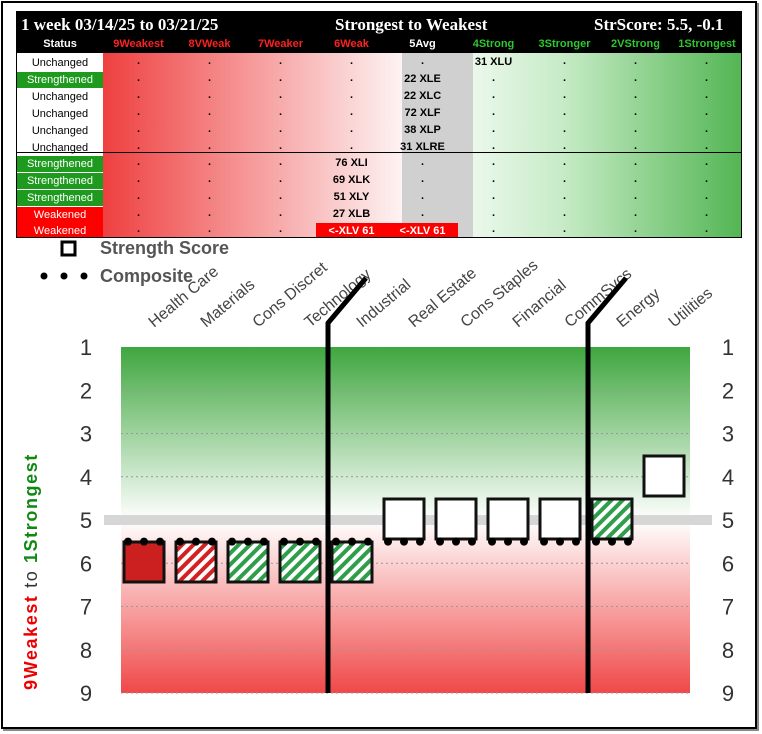  Describe the element at coordinates (351, 214) in the screenshot. I see `value-cell: 27 XLB` at that location.